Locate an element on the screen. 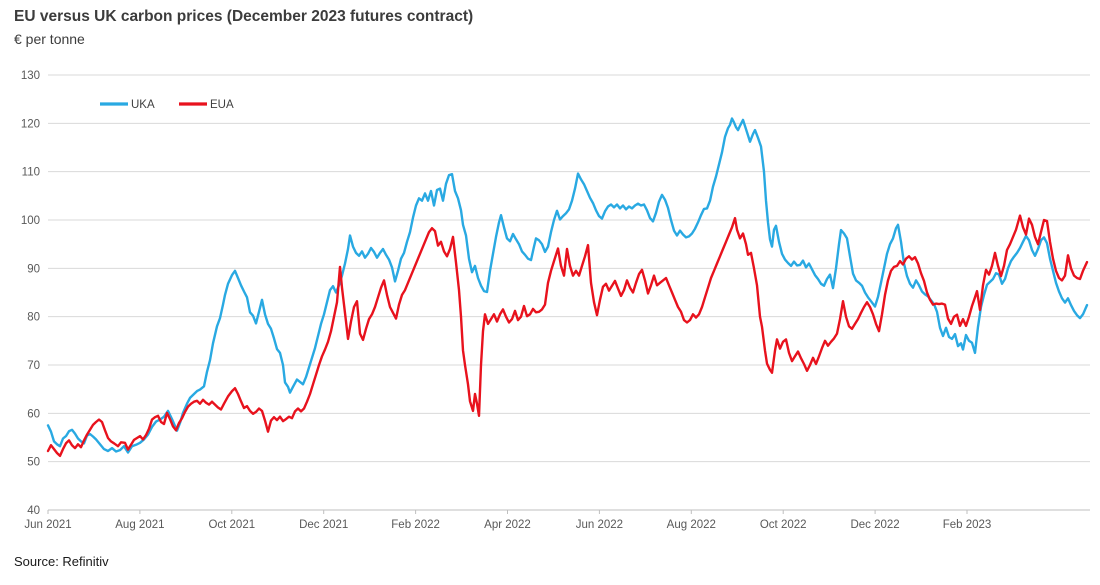  x-tick-label: Feb 2023 is located at coordinates (967, 525).